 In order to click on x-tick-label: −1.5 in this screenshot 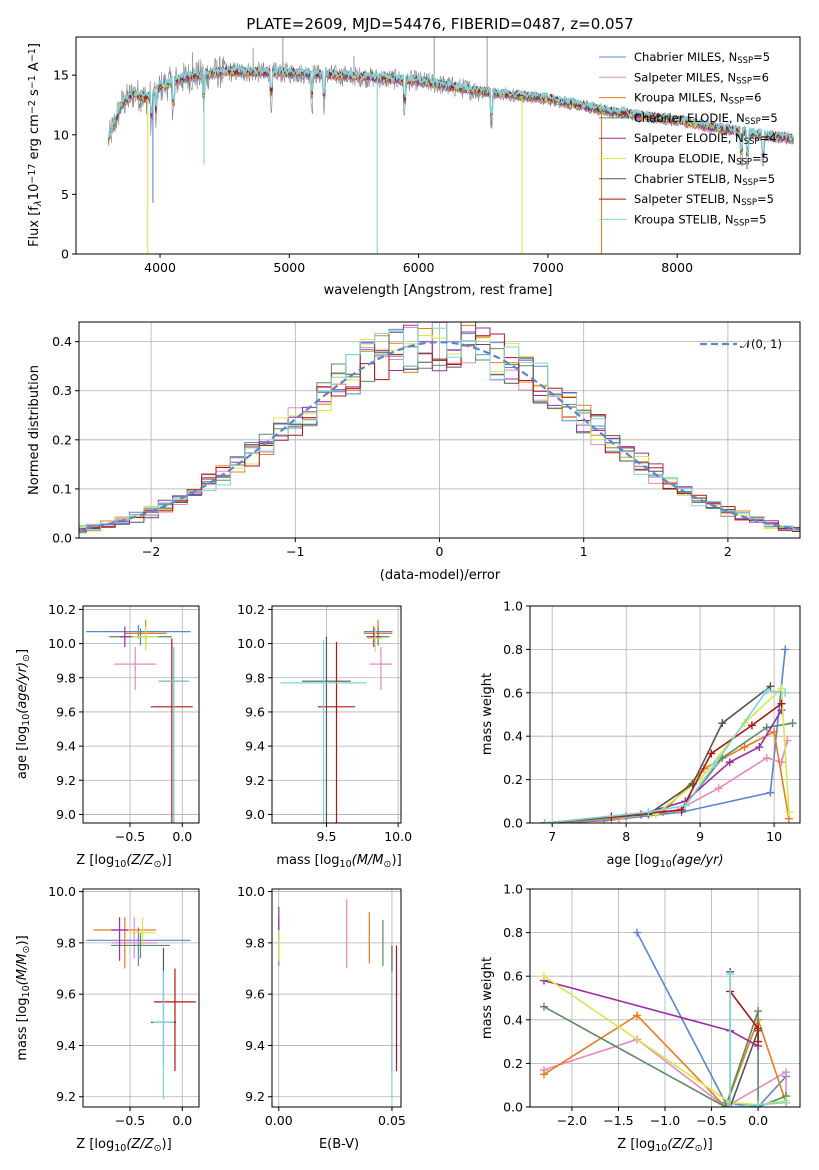, I will do `click(618, 1120)`.